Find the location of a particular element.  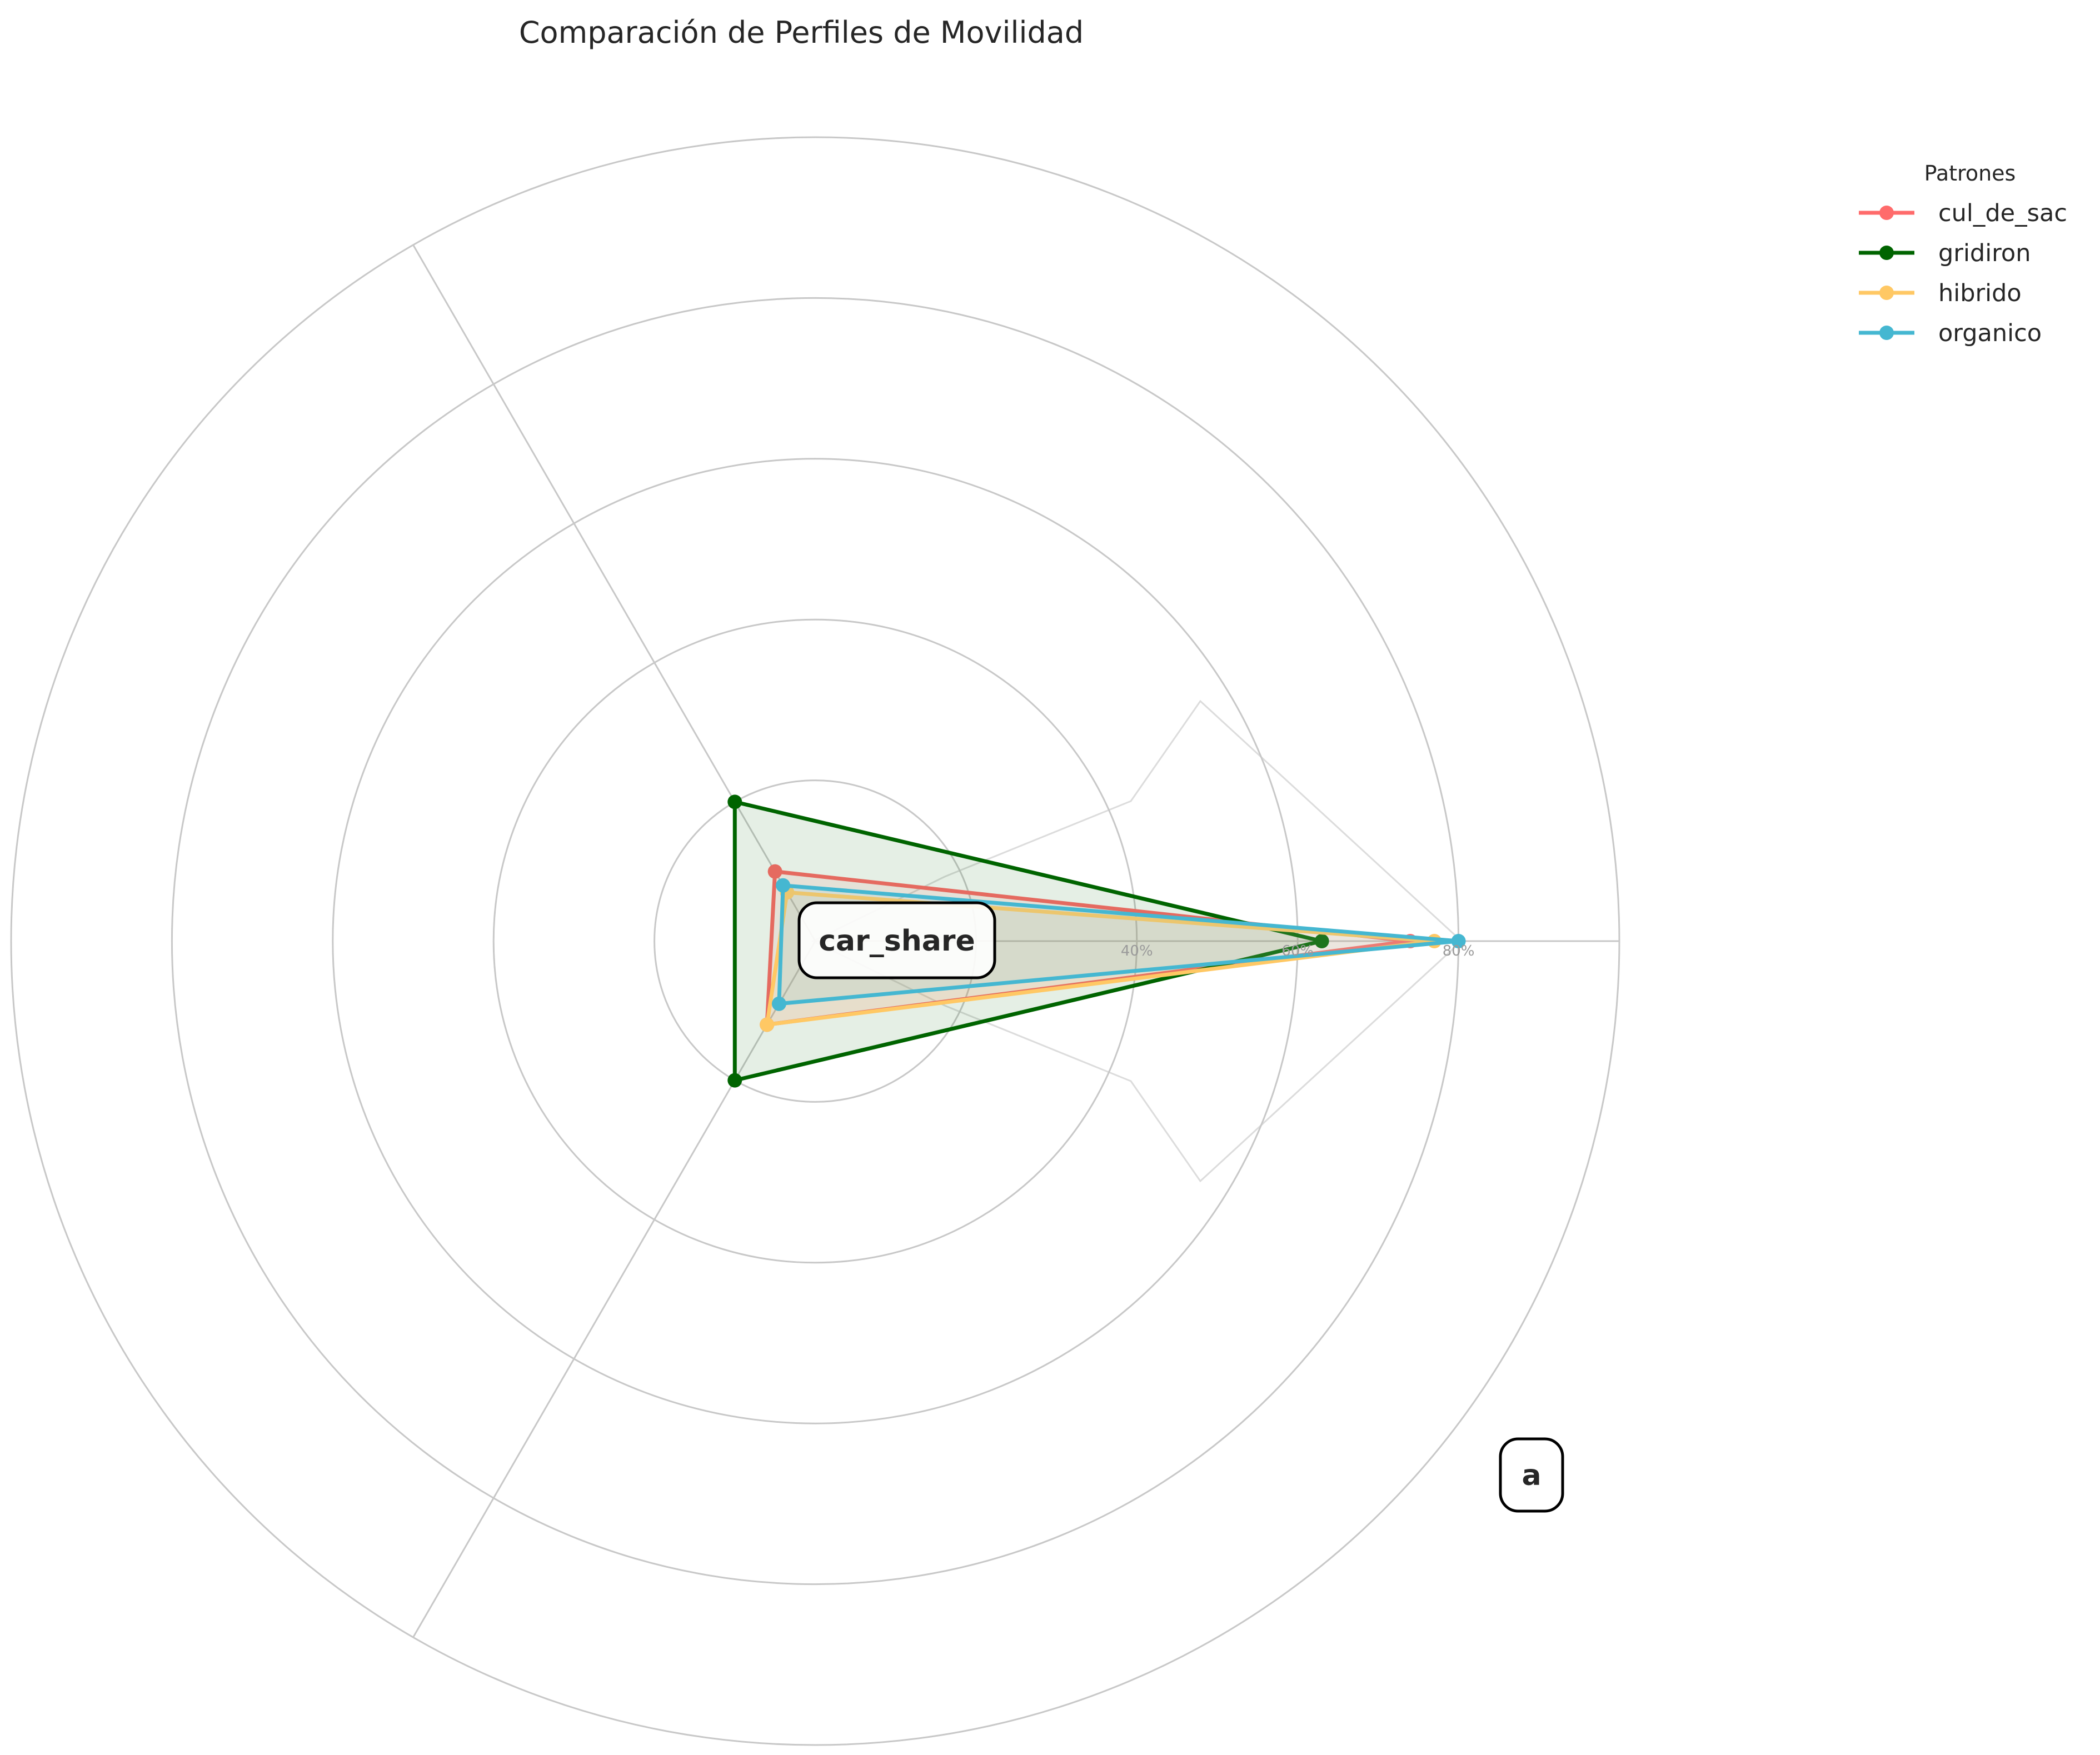

legend-label-gridiron: gridiron is located at coordinates (1984, 253).